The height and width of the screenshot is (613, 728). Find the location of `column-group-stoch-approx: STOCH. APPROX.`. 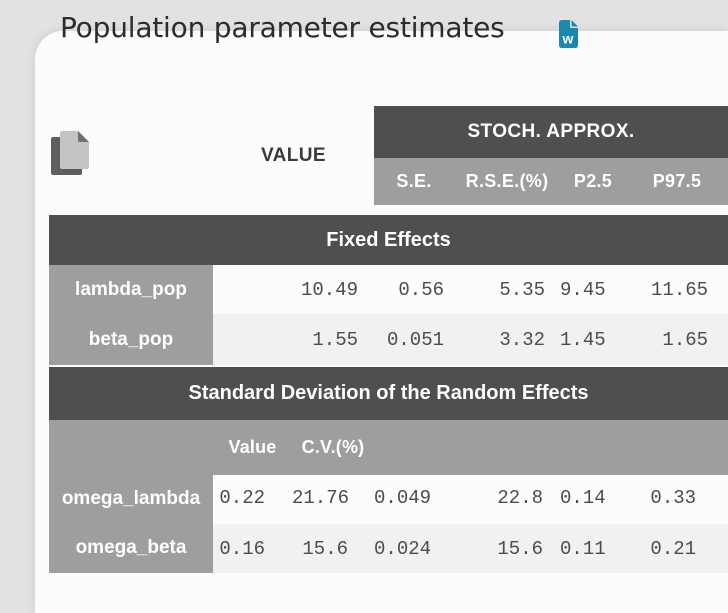

column-group-stoch-approx: STOCH. APPROX. is located at coordinates (551, 132).